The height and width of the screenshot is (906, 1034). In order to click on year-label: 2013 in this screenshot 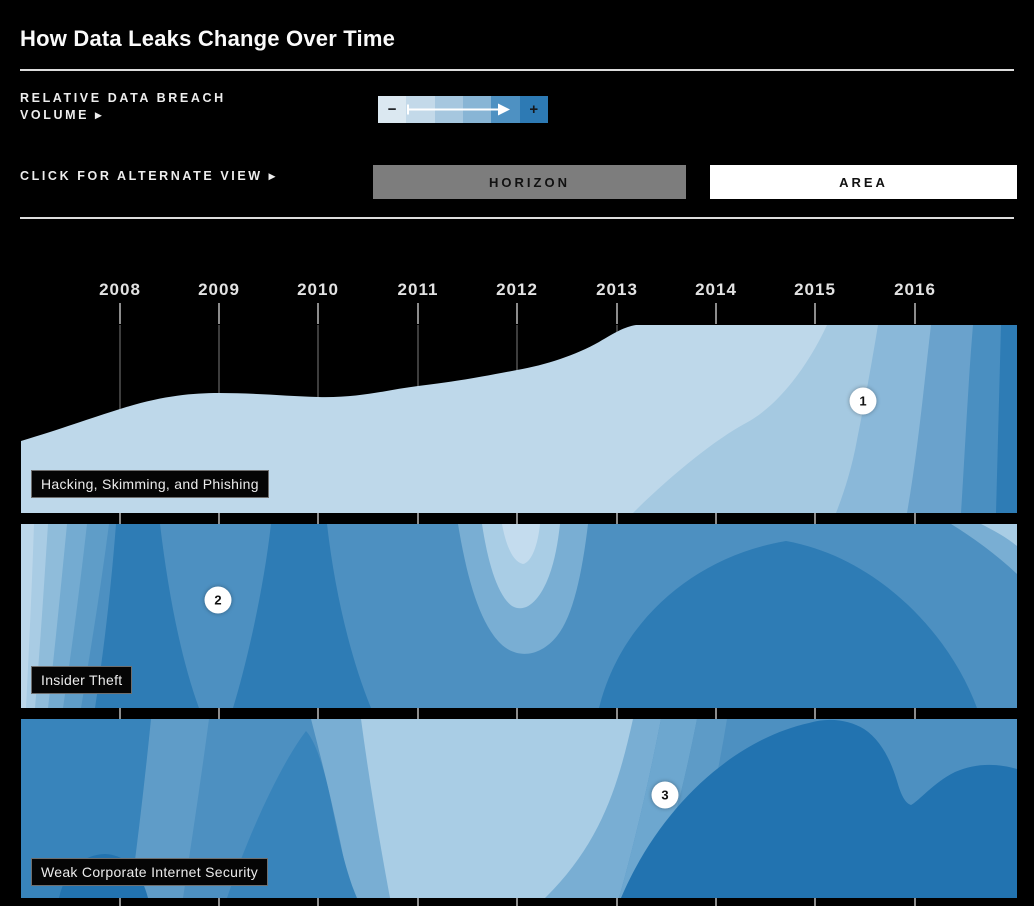, I will do `click(617, 289)`.